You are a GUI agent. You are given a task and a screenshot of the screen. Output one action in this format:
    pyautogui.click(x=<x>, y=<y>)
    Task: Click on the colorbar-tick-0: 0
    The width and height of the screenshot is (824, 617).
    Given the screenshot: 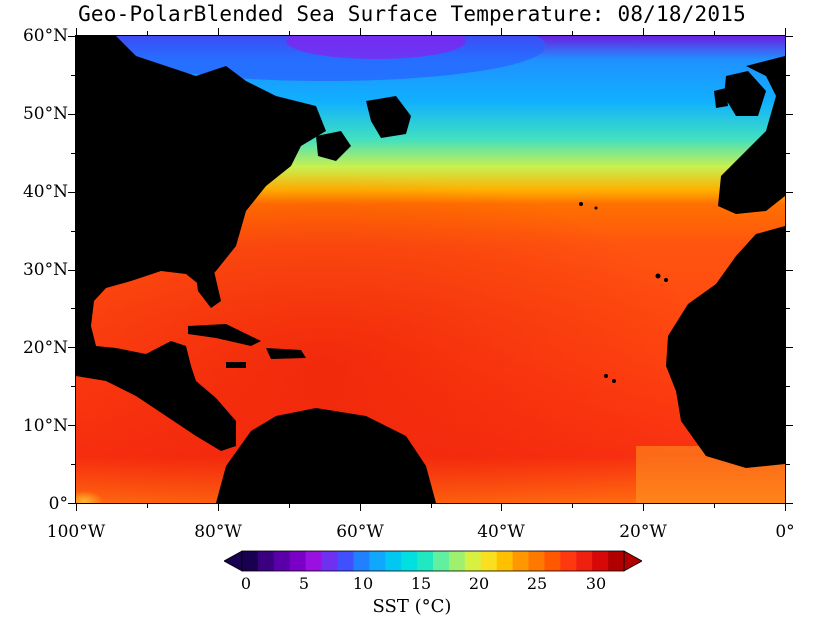 What is the action you would take?
    pyautogui.click(x=246, y=583)
    